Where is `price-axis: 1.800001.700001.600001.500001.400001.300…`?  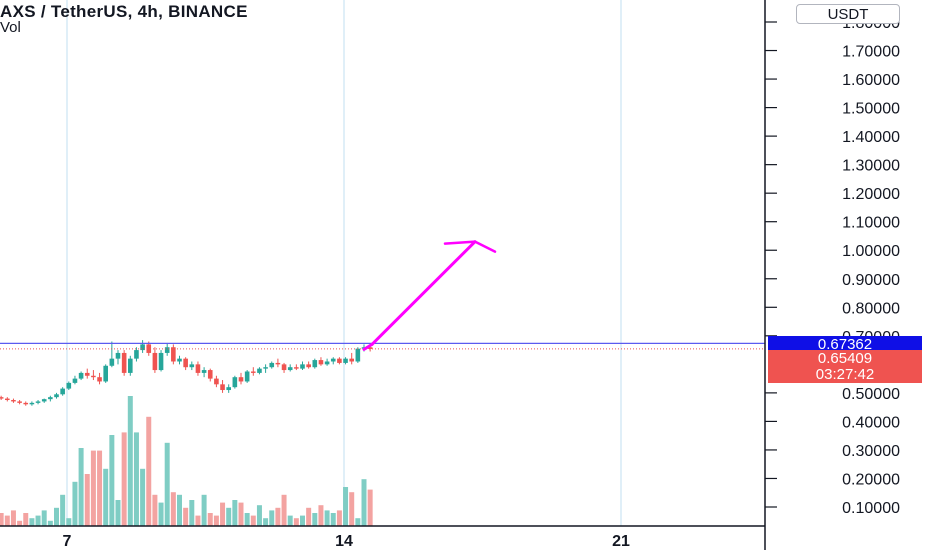
price-axis: 1.800001.700001.600001.500001.400001.300… is located at coordinates (832, 266).